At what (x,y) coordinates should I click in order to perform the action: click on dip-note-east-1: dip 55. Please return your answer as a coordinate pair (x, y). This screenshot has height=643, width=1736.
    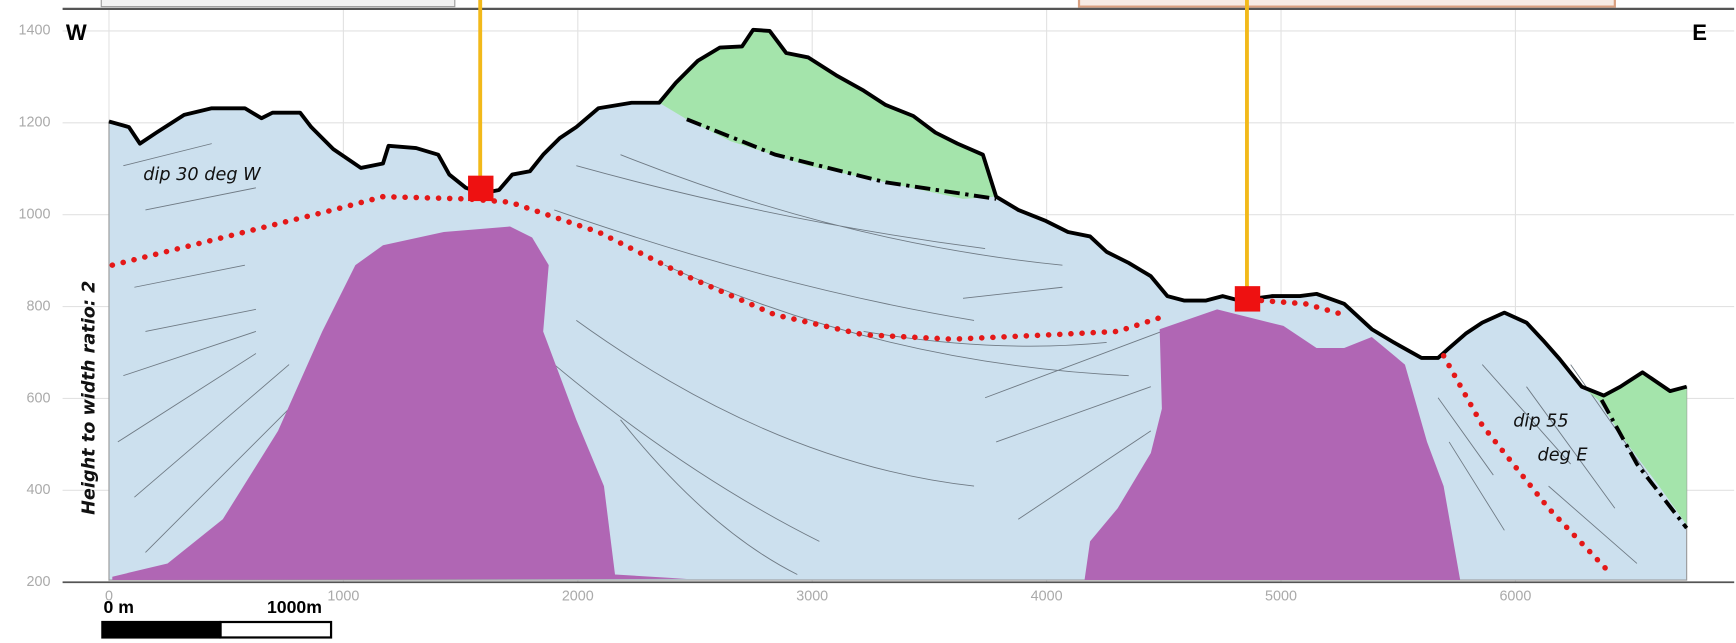
    Looking at the image, I should click on (1540, 421).